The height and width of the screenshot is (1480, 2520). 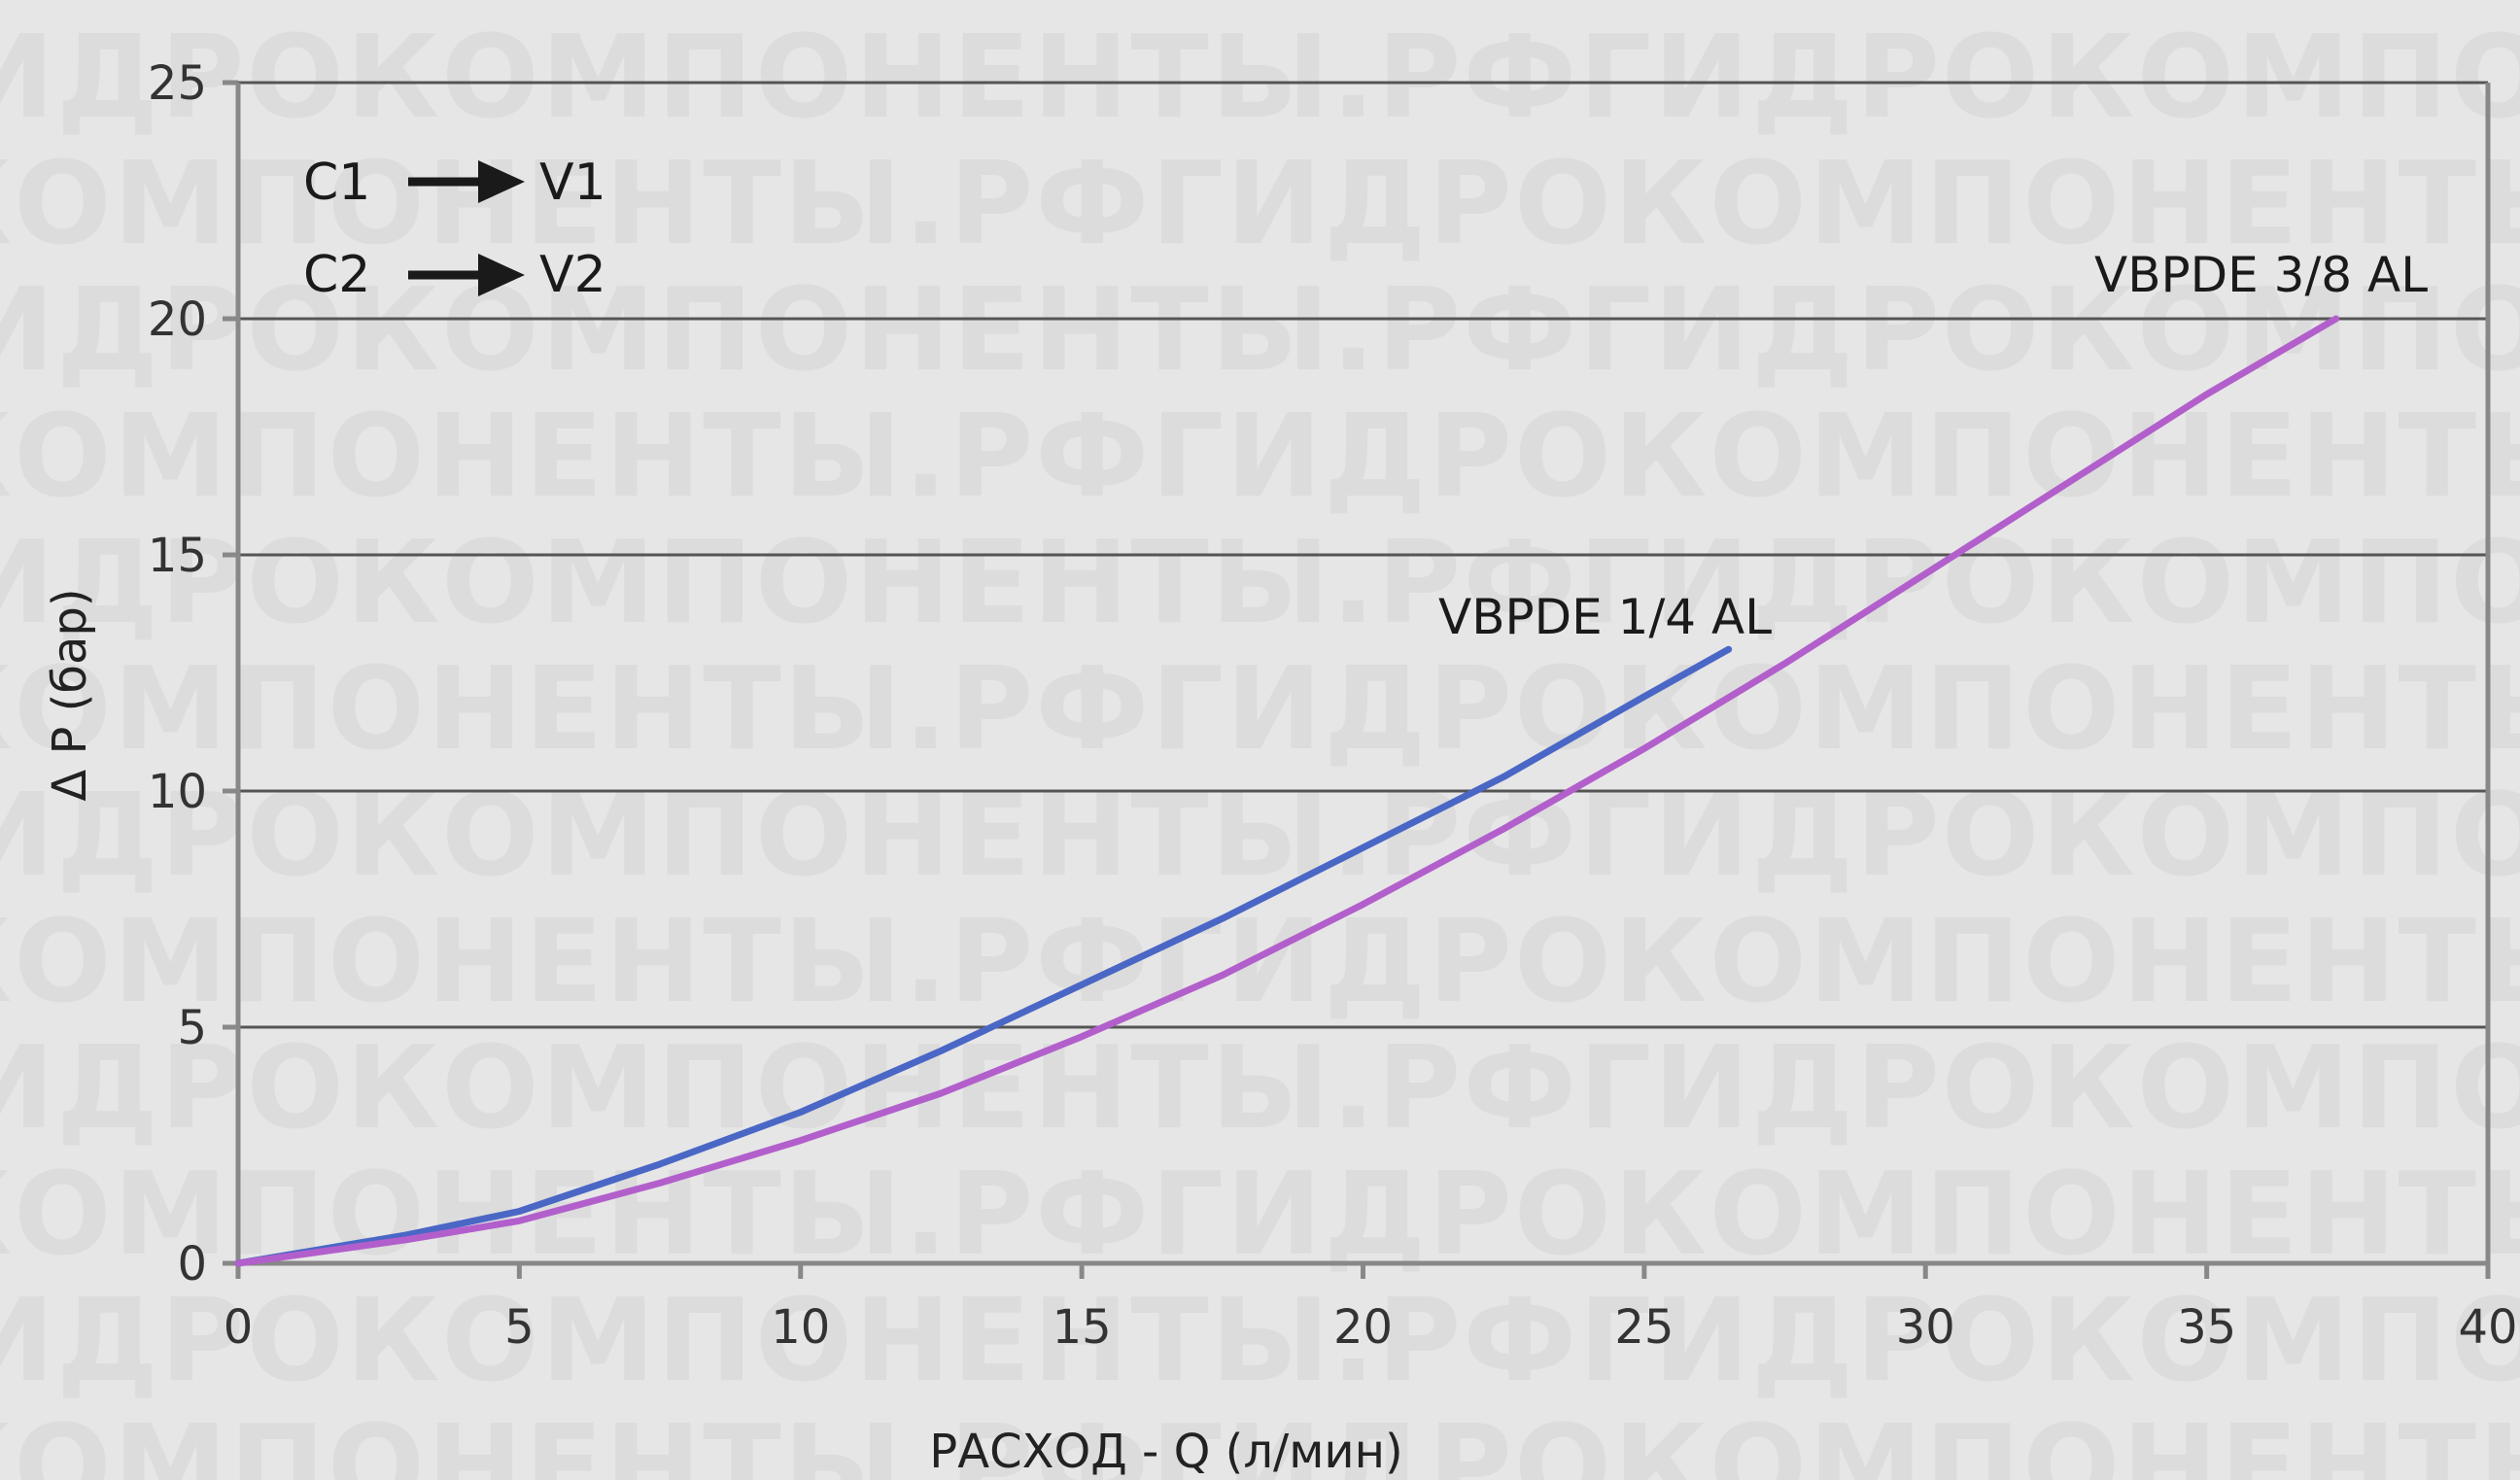 I want to click on x-axis-title: РАСХОД - Q (л/мин), so click(x=1165, y=1452).